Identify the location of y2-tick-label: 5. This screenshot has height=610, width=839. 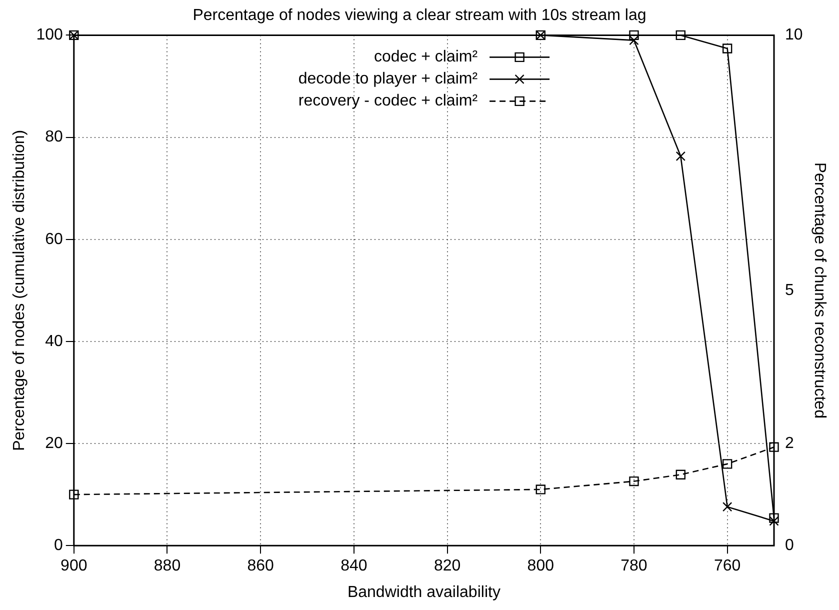
(789, 290).